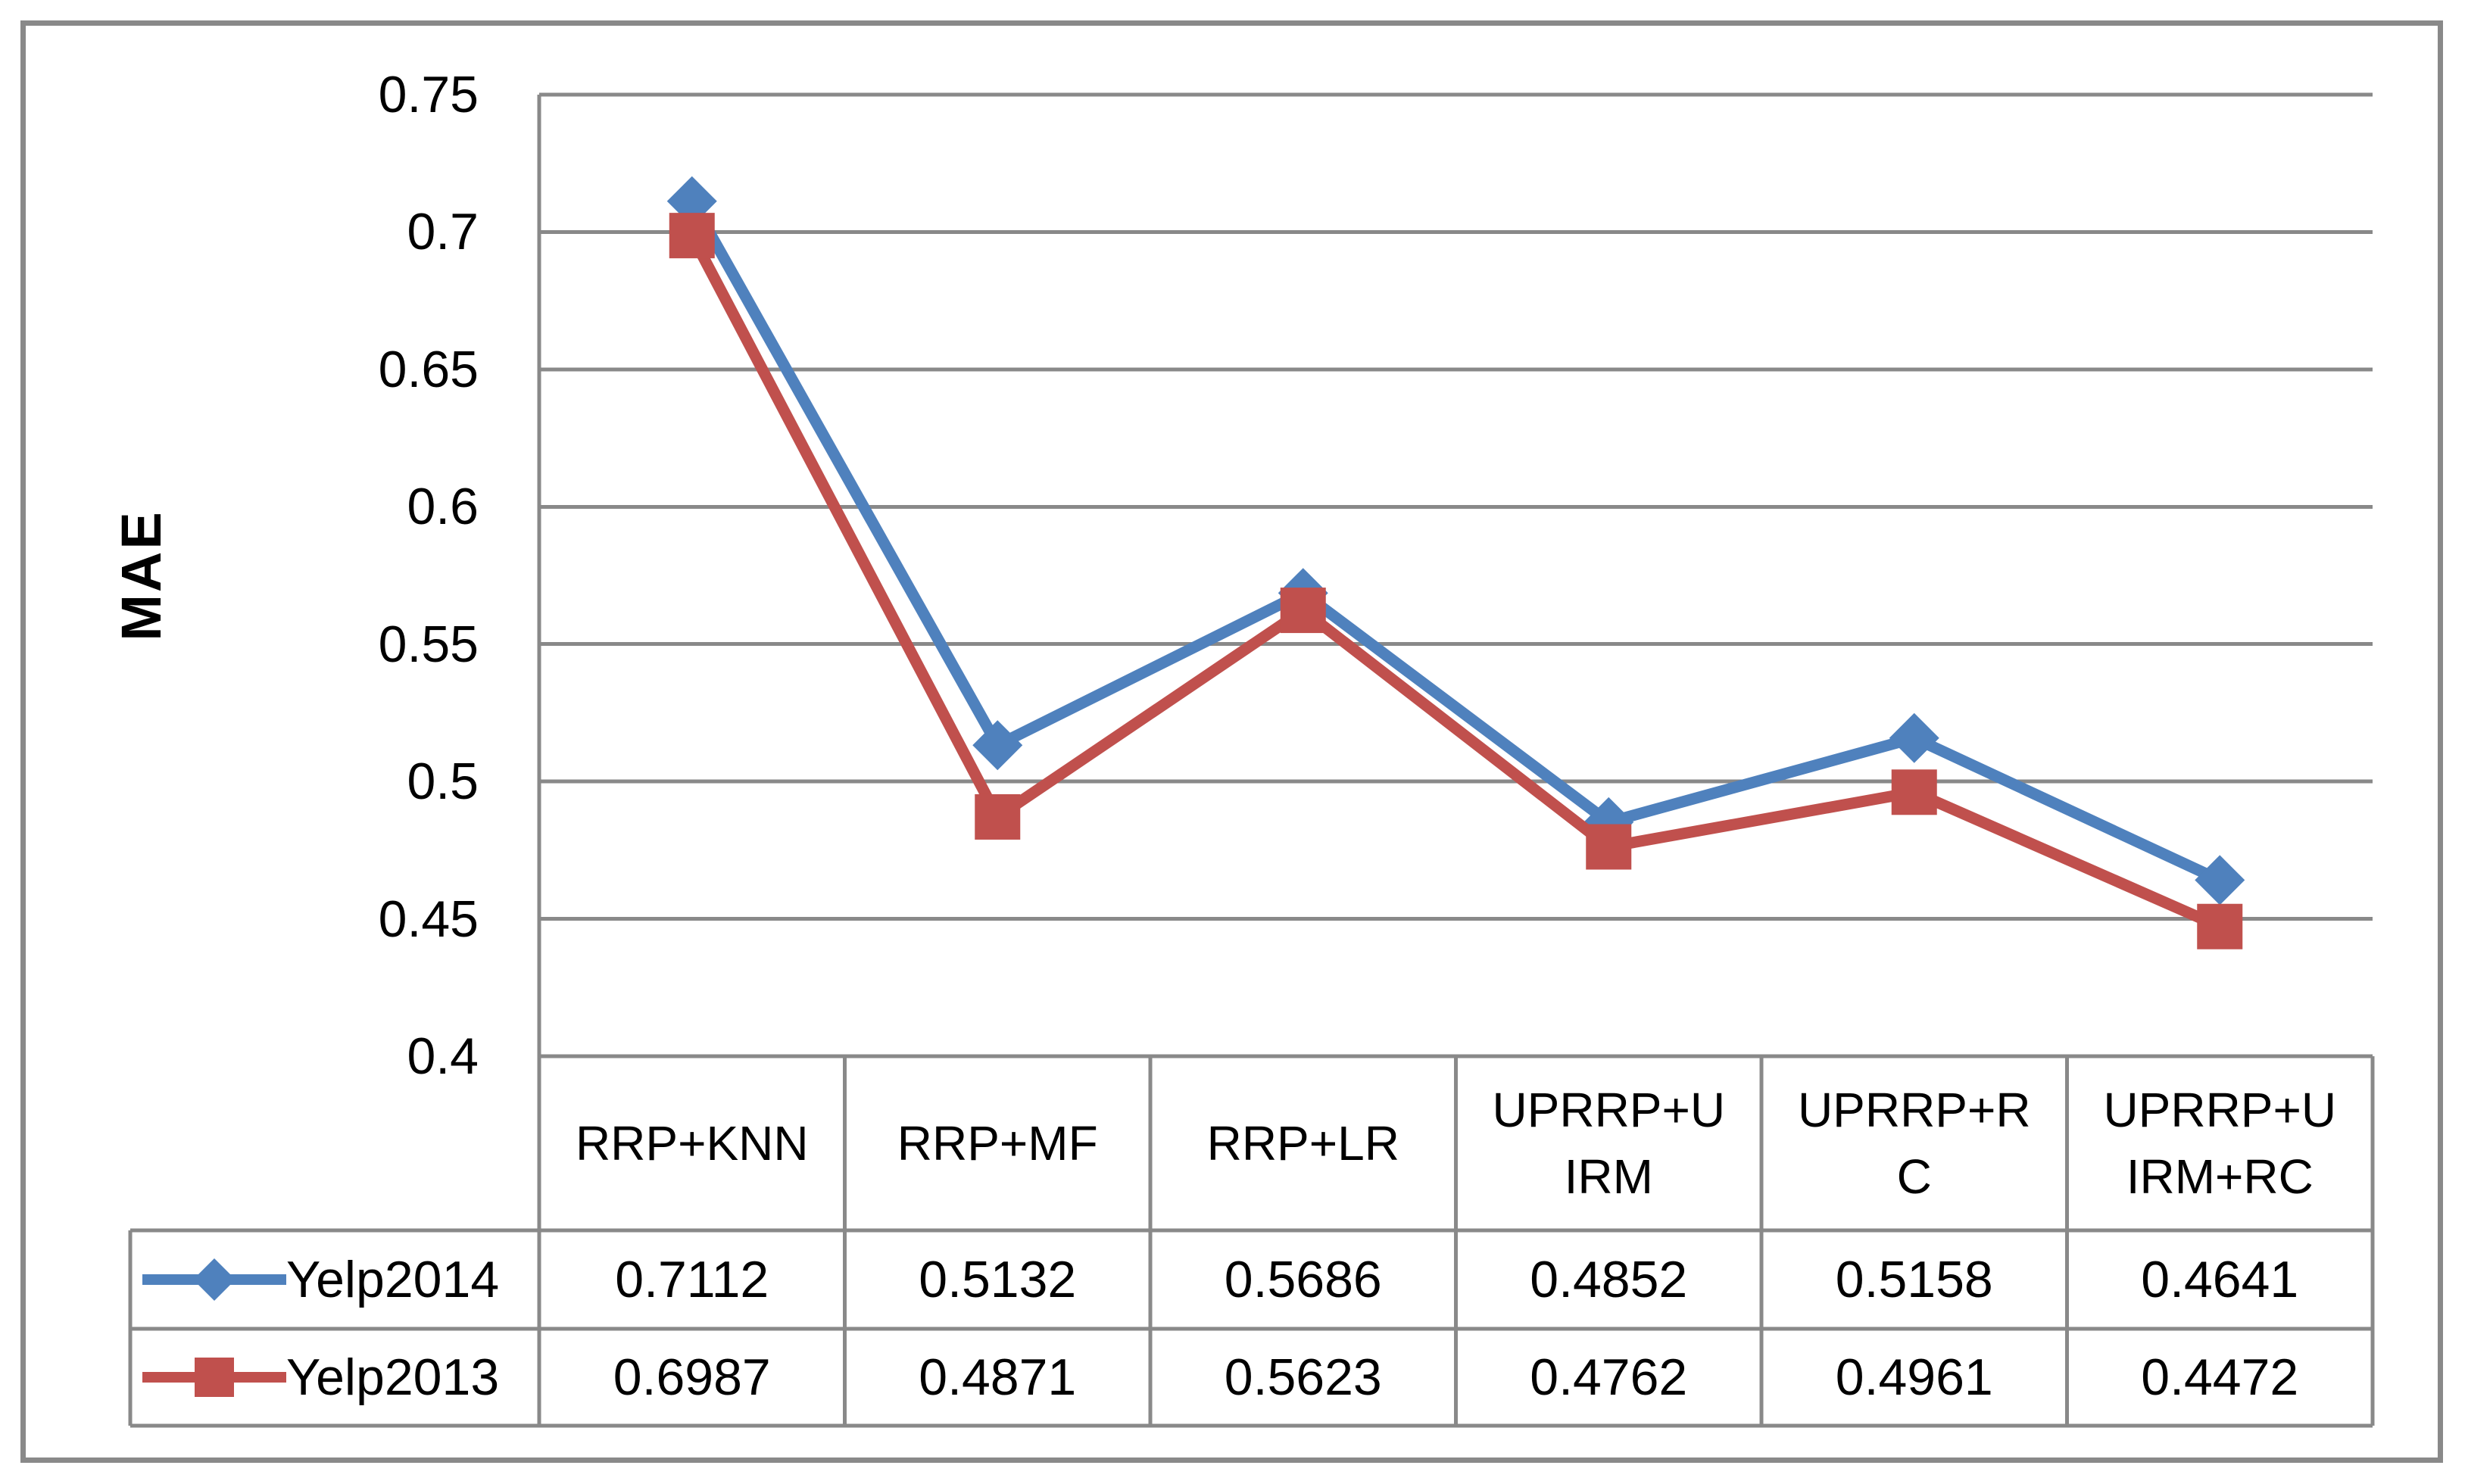  Describe the element at coordinates (429, 919) in the screenshot. I see `y-axis-tick-label: 0.45` at that location.